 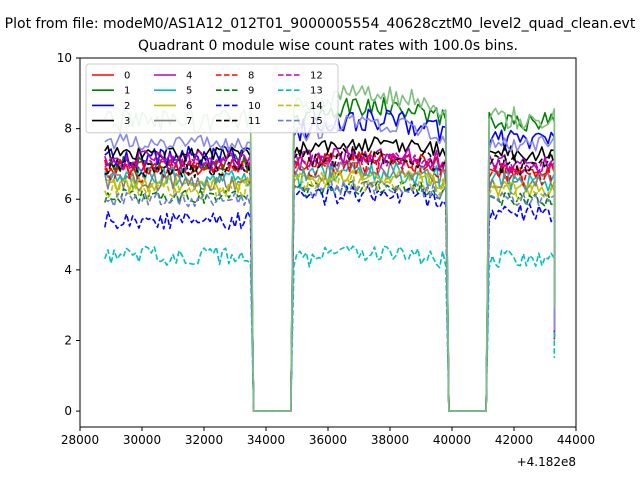 What do you see at coordinates (189, 91) in the screenshot?
I see `legend-label-5: 5` at bounding box center [189, 91].